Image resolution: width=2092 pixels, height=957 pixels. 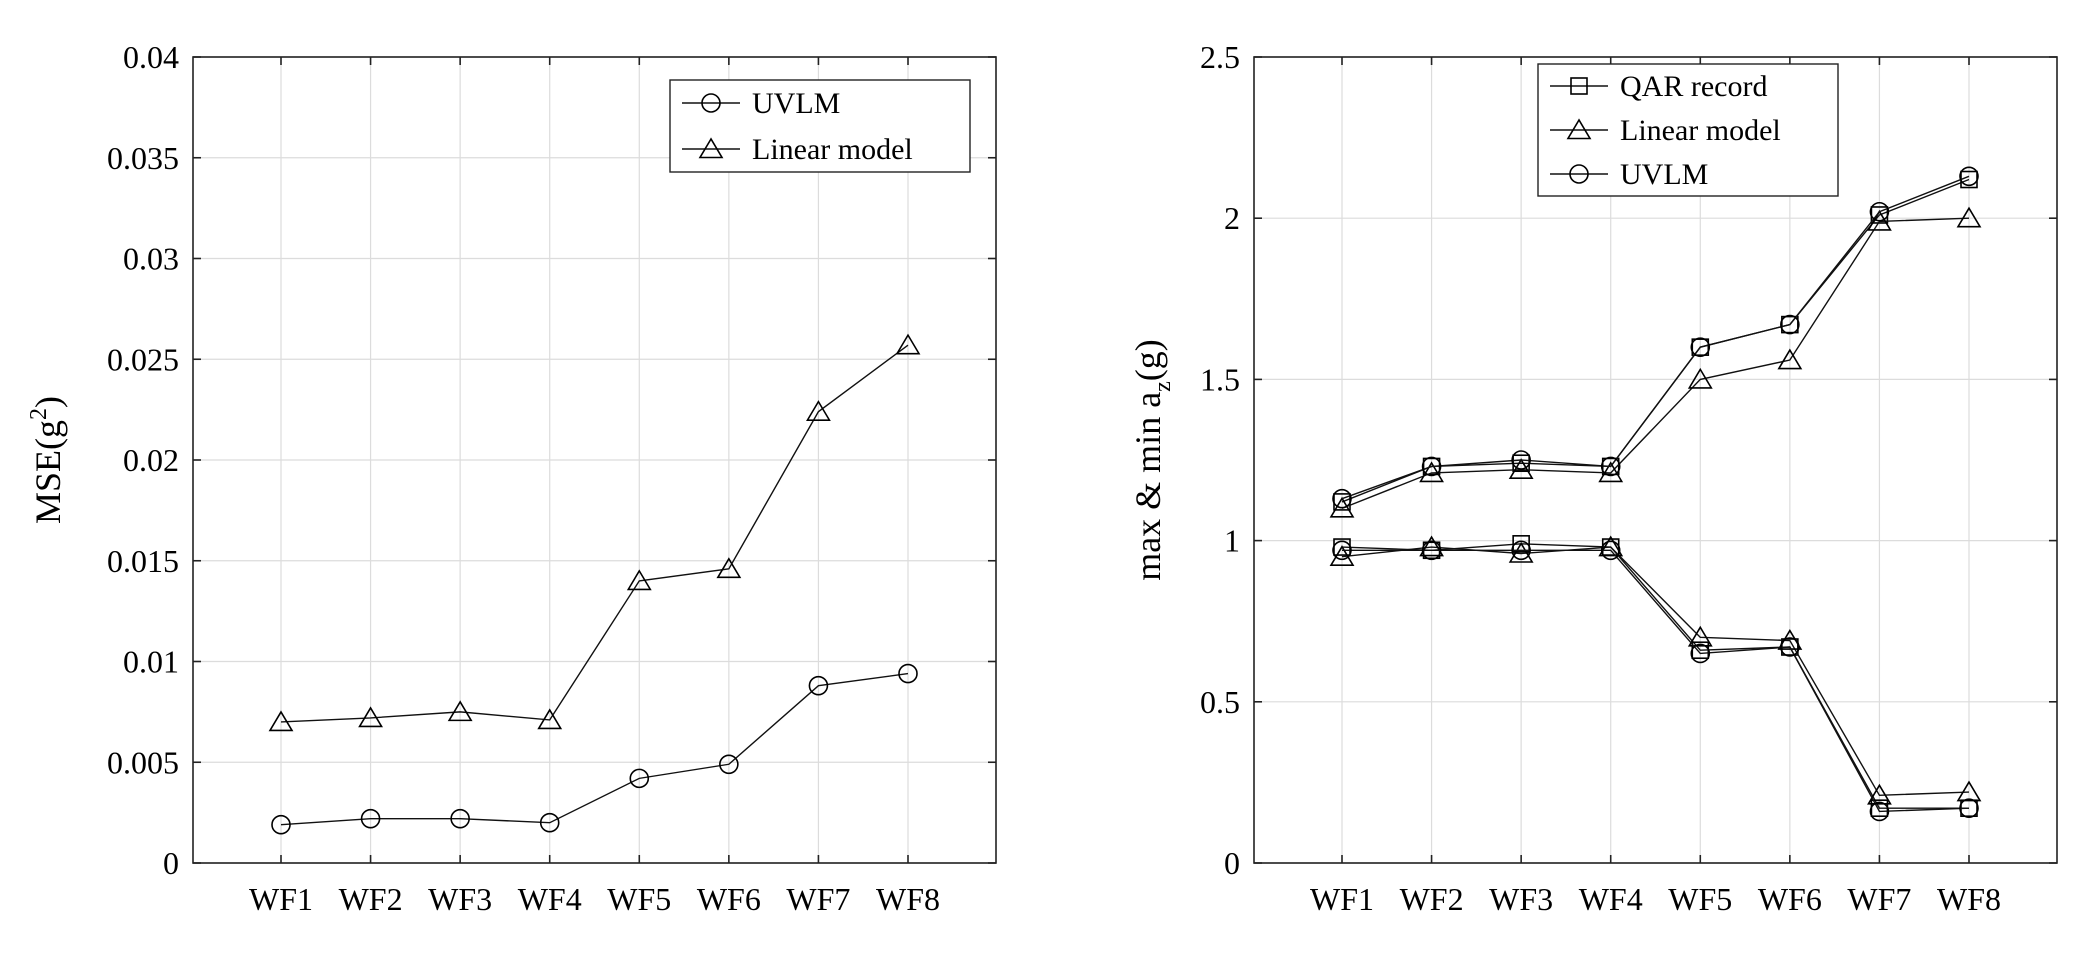 What do you see at coordinates (1693, 86) in the screenshot?
I see `legend-label: QAR record` at bounding box center [1693, 86].